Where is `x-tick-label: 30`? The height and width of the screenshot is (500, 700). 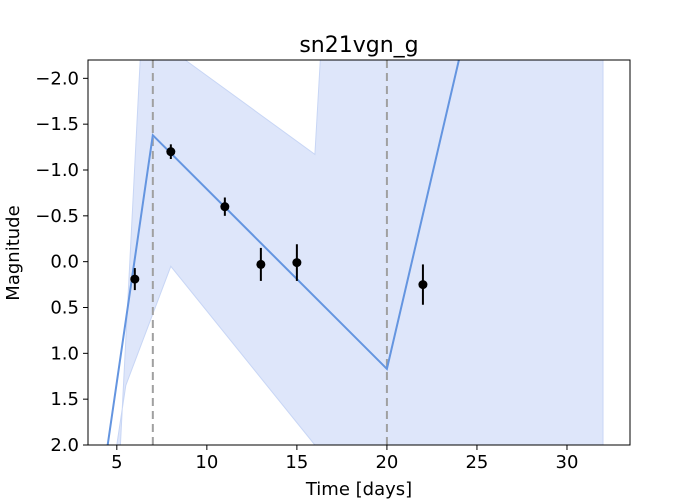 x-tick-label: 30 is located at coordinates (567, 462).